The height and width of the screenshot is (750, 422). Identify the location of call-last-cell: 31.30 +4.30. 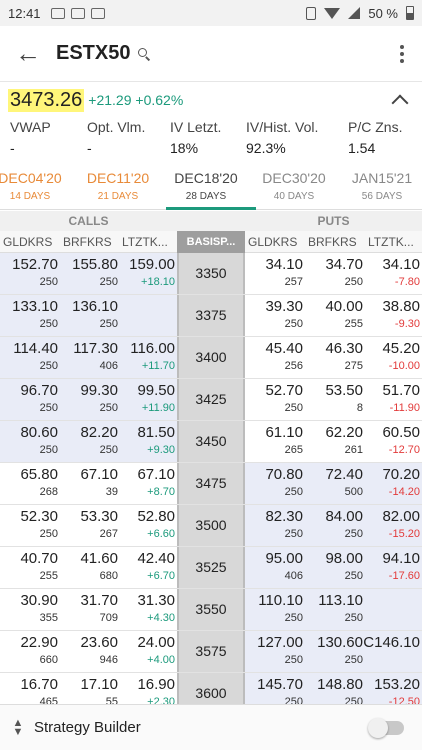
(156, 607).